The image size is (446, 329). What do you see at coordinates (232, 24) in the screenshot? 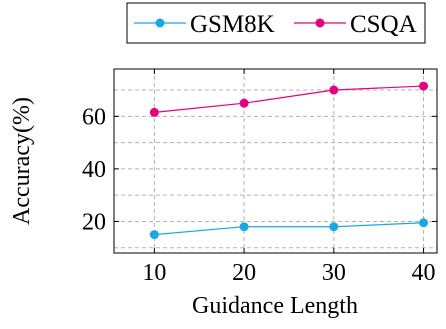
I see `legend-label-gsm8k: GSM8K` at bounding box center [232, 24].